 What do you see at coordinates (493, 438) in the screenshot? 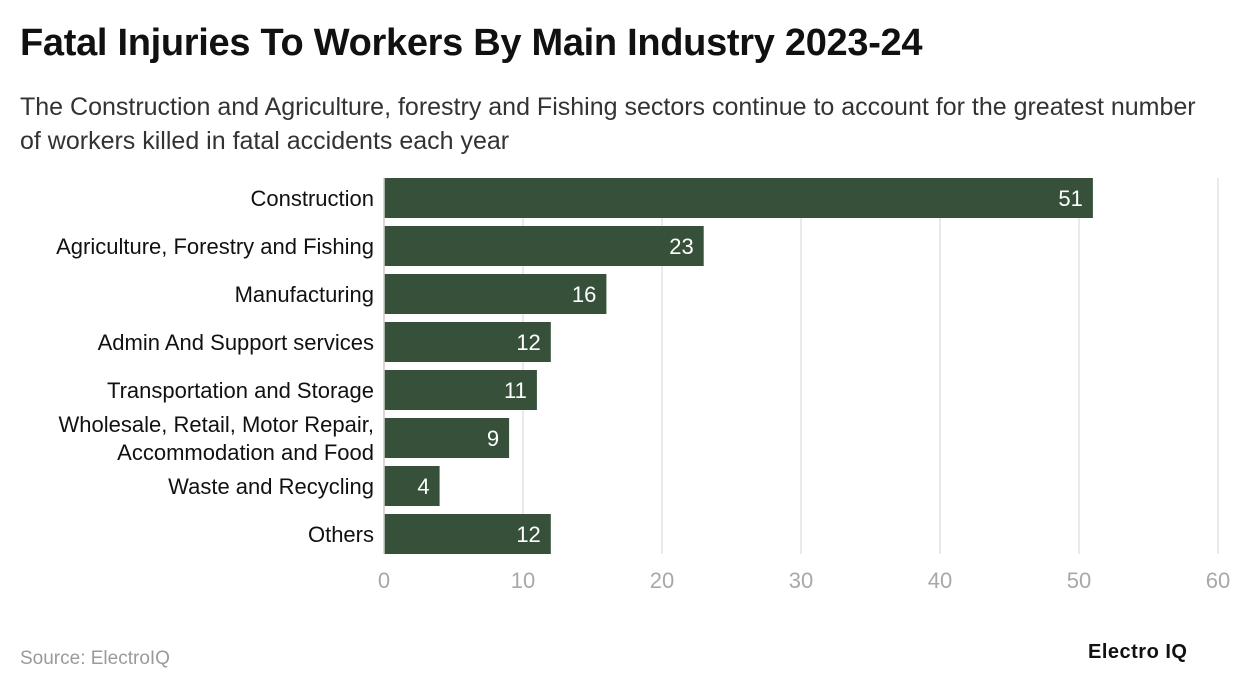
I see `bar-value-label: 9` at bounding box center [493, 438].